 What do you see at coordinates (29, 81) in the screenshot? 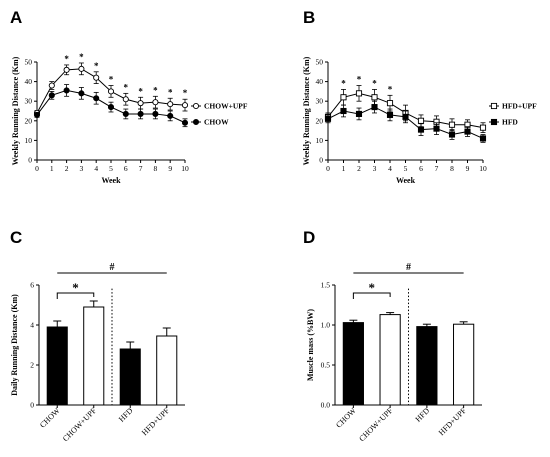
I see `chart-a-y-tick-label: 40` at bounding box center [29, 81].